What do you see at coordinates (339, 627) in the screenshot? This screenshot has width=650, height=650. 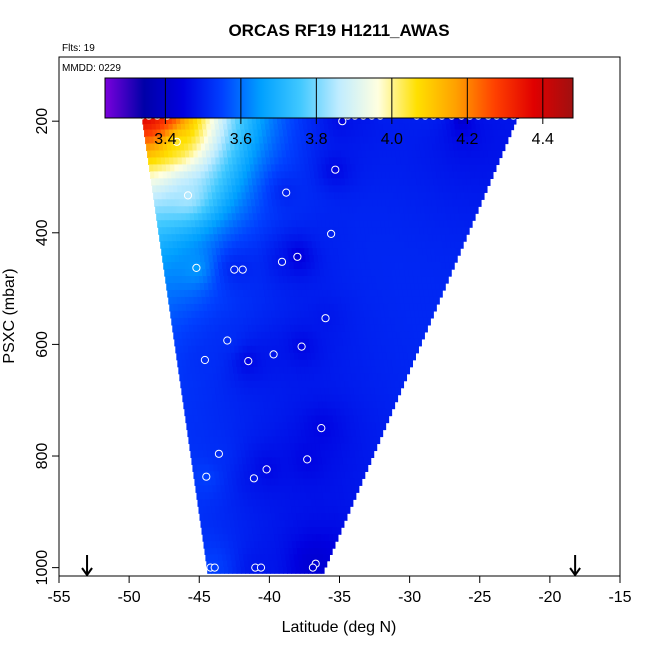 I see `x-axis-label: Latitude (deg N)` at bounding box center [339, 627].